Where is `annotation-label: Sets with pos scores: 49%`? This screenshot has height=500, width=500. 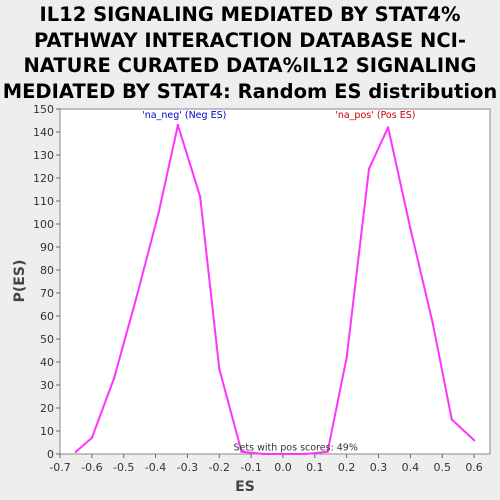
annotation-label: Sets with pos scores: 49% is located at coordinates (296, 448).